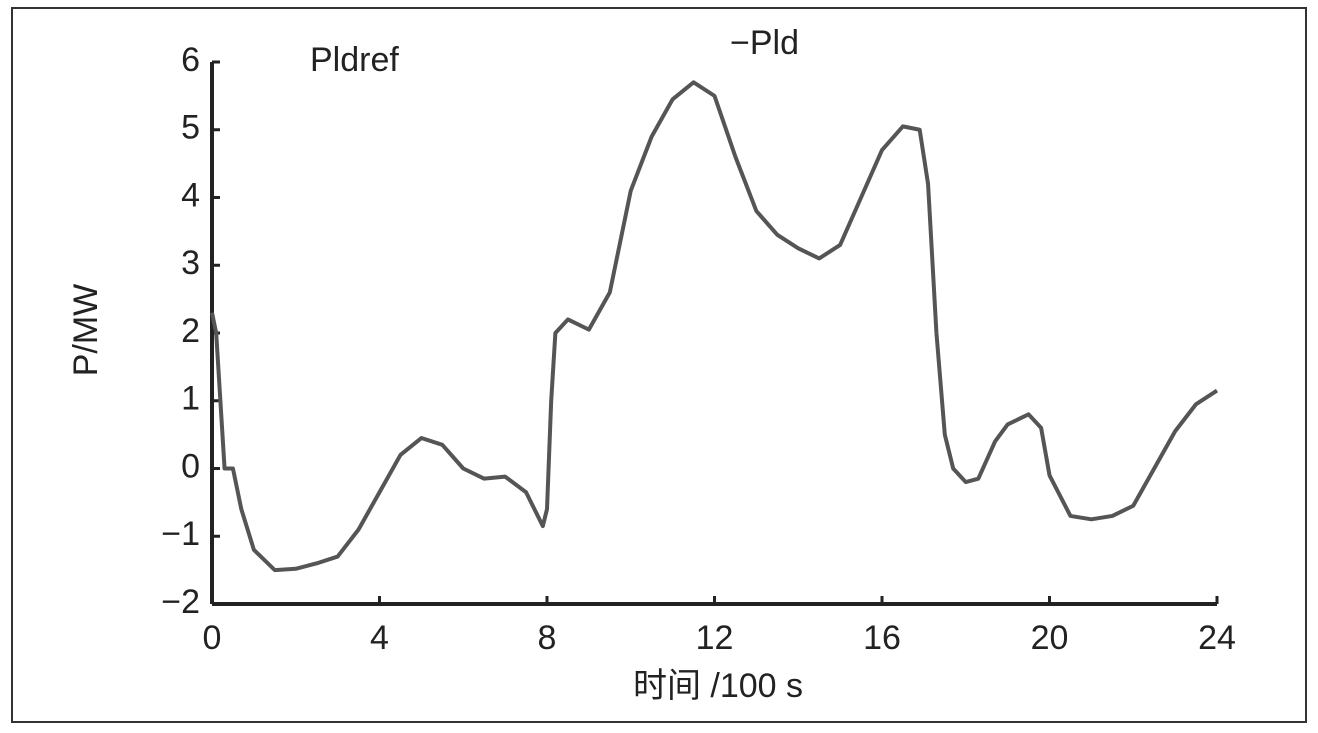 Image resolution: width=1318 pixels, height=733 pixels. What do you see at coordinates (715, 638) in the screenshot?
I see `x-tick-label: 12` at bounding box center [715, 638].